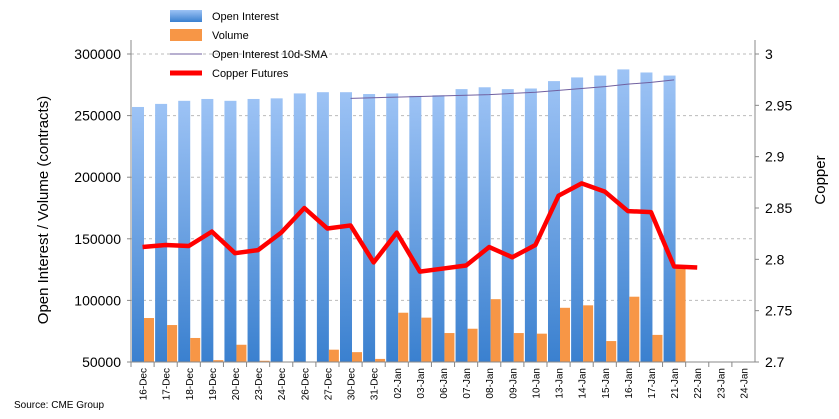 Image resolution: width=839 pixels, height=419 pixels. I want to click on source-note: Source: CME Group, so click(59, 405).